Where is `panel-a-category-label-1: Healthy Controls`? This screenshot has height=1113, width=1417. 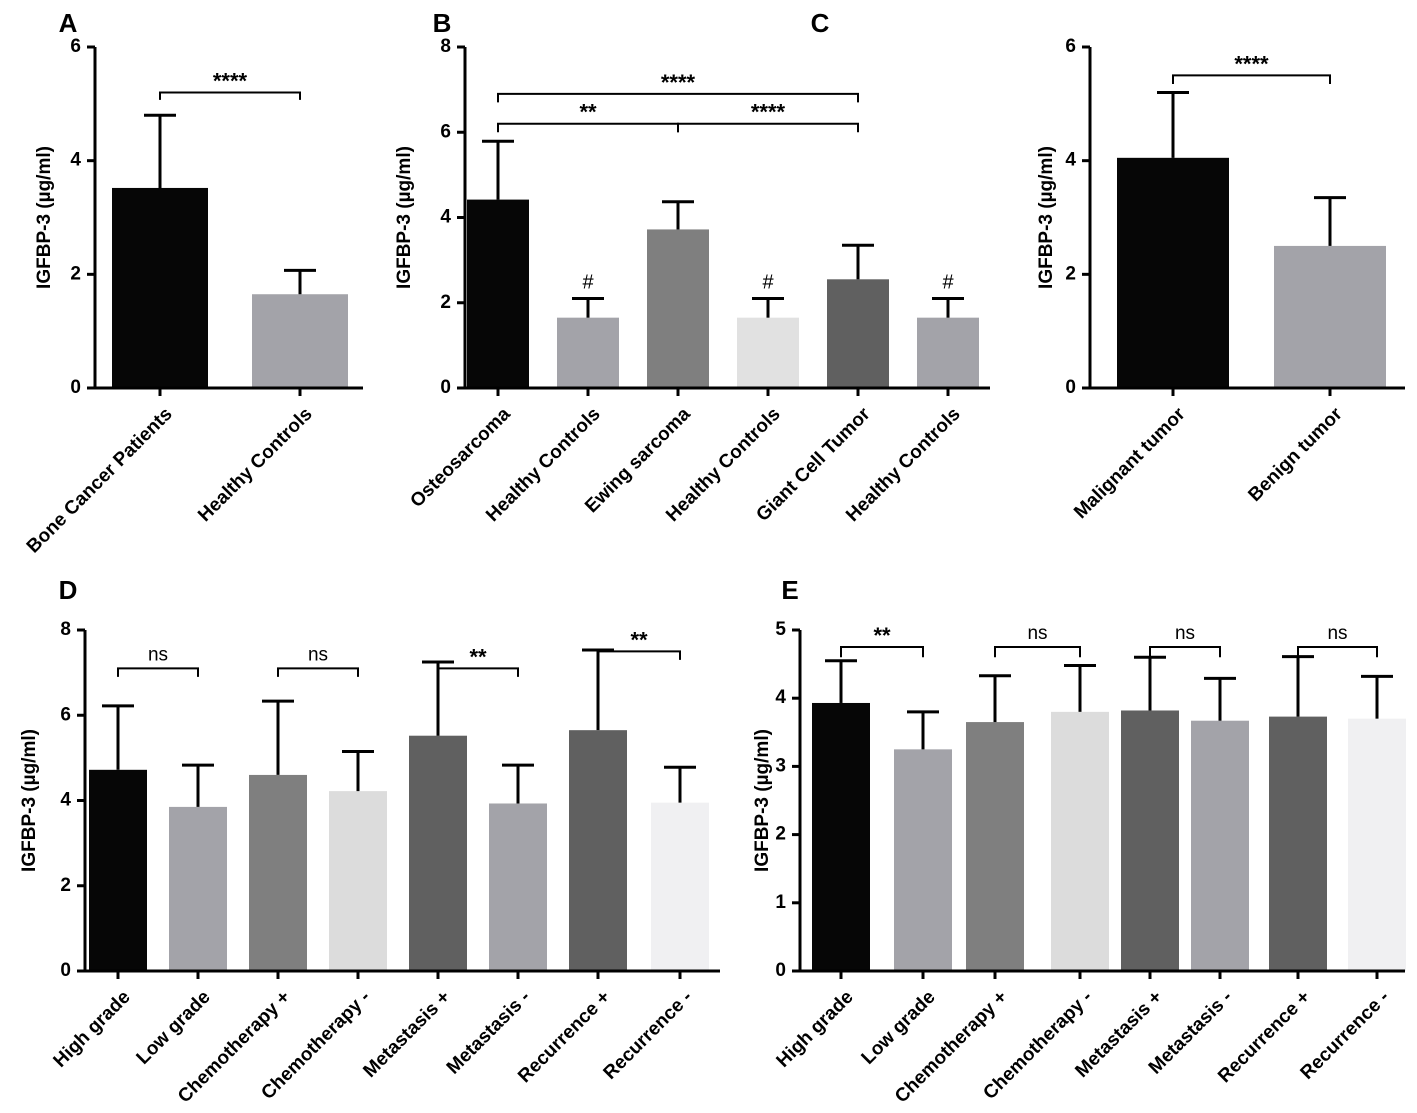 panel-a-category-label-1: Healthy Controls is located at coordinates (255, 465).